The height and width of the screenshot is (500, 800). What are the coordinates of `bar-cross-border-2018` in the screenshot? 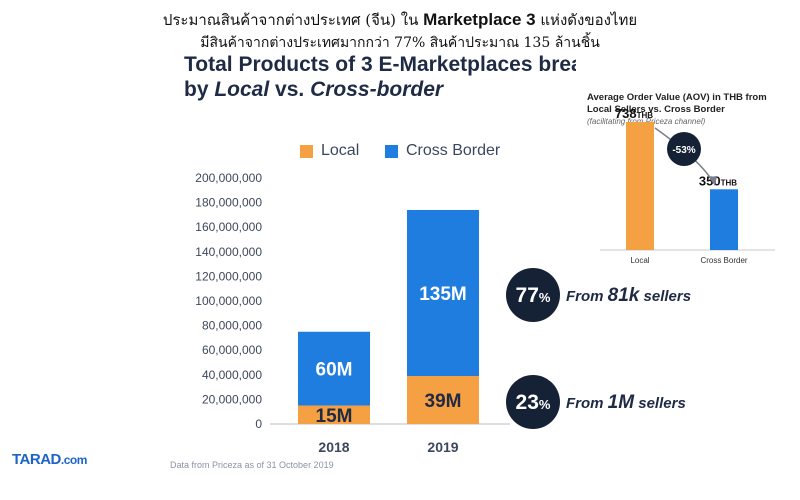 It's located at (334, 368).